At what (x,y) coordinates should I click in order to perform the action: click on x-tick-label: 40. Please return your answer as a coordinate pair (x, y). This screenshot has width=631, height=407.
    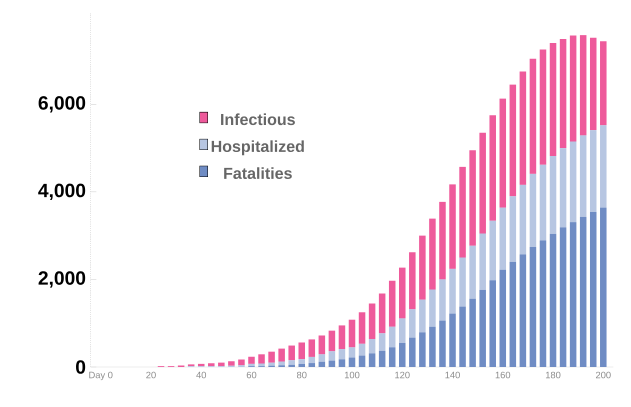
    Looking at the image, I should click on (201, 375).